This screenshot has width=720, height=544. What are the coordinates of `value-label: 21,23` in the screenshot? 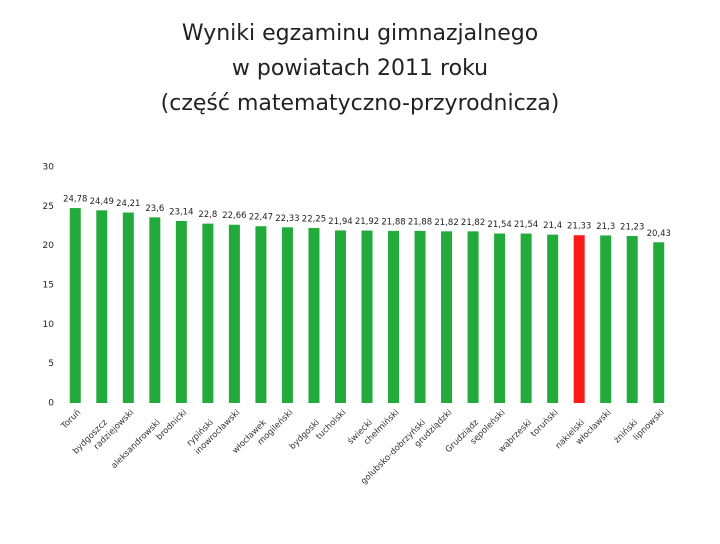 It's located at (632, 227).